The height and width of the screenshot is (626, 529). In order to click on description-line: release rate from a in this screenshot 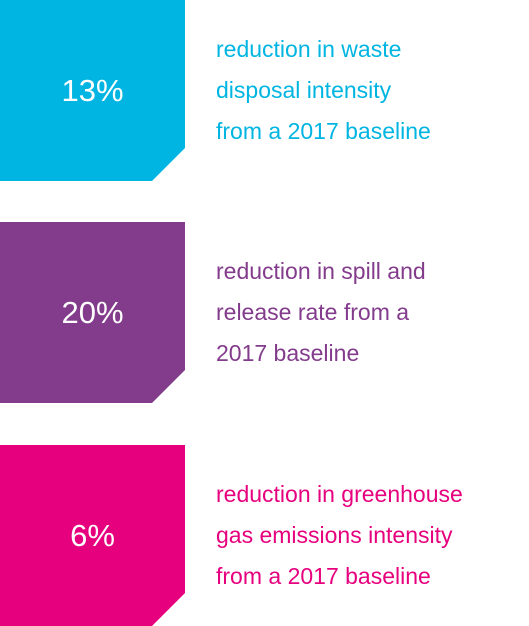, I will do `click(313, 312)`.